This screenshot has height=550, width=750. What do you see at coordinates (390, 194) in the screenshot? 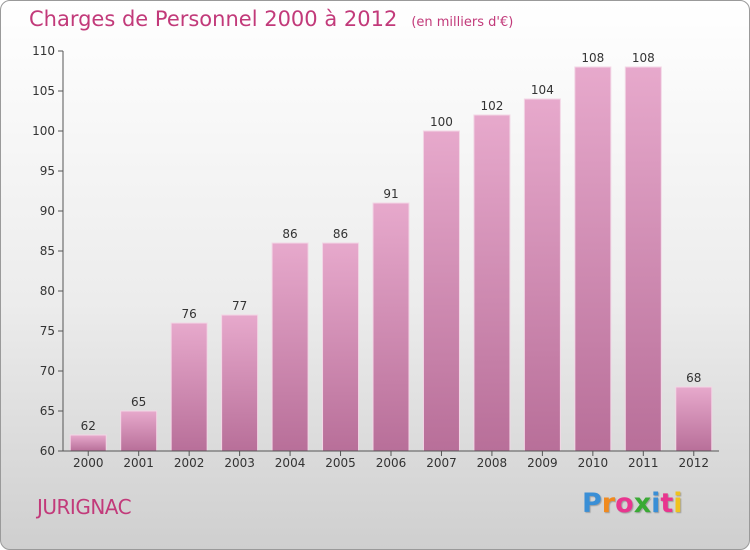
I see `bar-value-label: 91` at bounding box center [390, 194].